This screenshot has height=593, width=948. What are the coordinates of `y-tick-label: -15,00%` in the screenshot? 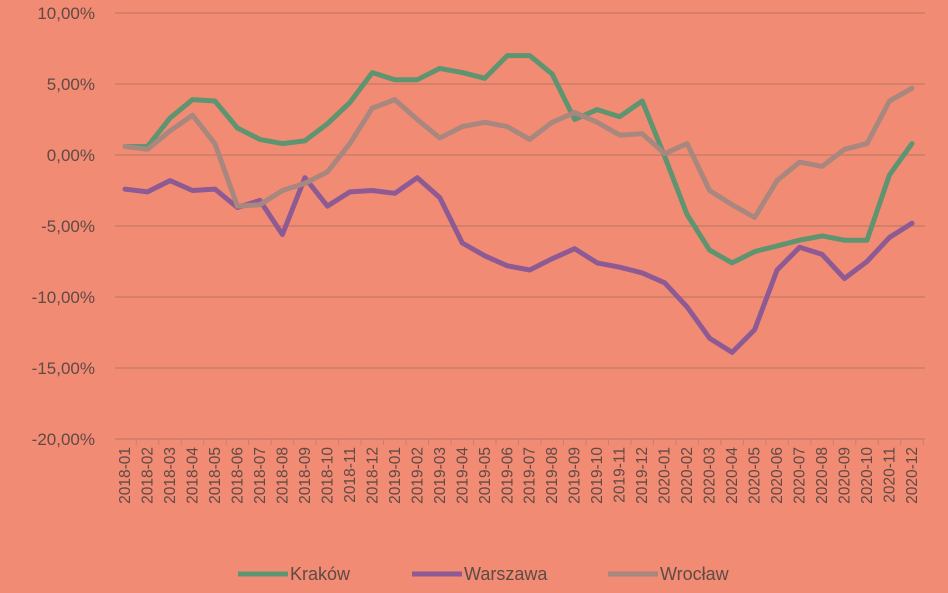 It's located at (63, 368).